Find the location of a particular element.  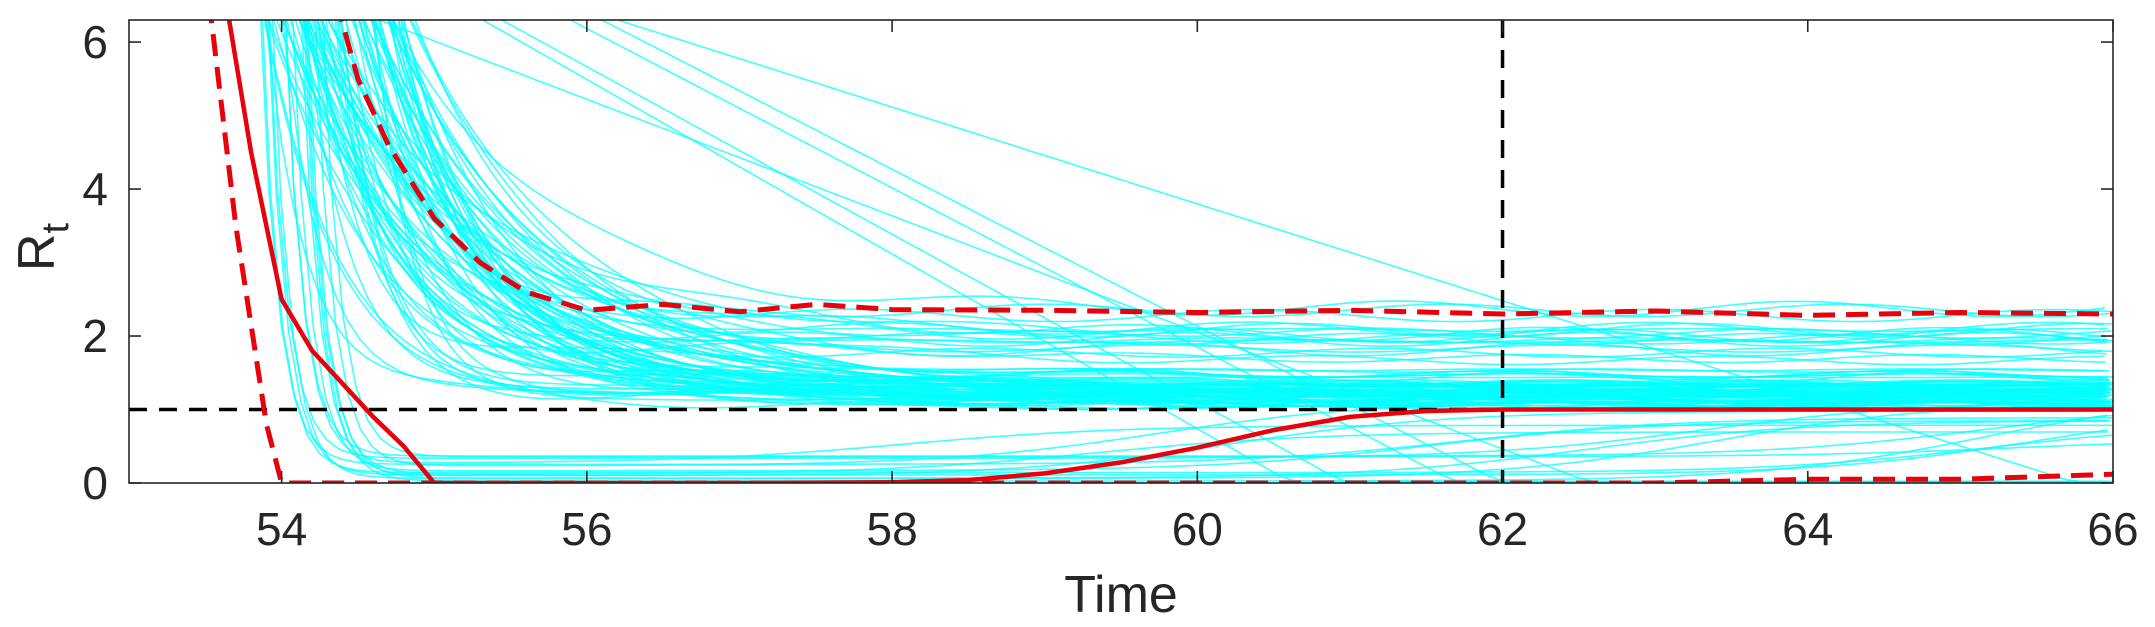

y-axis-label-main: R is located at coordinates (37, 253).